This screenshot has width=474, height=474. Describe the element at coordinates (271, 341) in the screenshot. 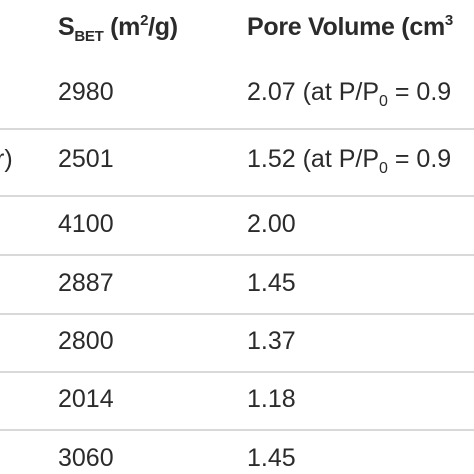

I see `pore-volume-value: 1.37` at that location.